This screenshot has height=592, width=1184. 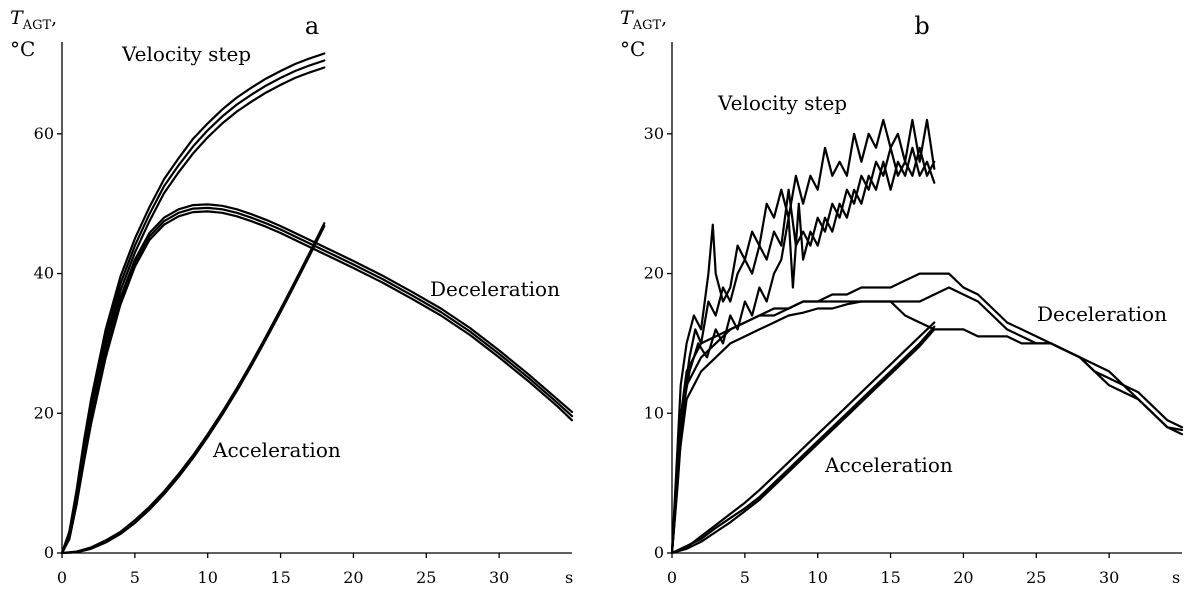 What do you see at coordinates (654, 412) in the screenshot?
I see `y-tick-label: 10` at bounding box center [654, 412].